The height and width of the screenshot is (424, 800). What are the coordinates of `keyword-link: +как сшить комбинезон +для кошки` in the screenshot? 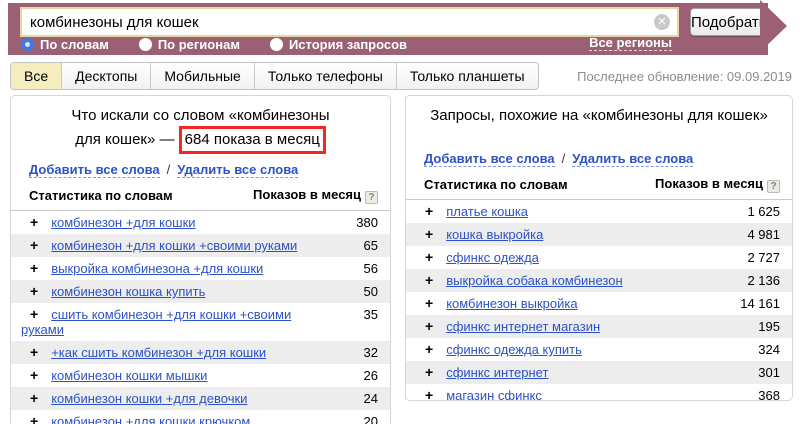 It's located at (159, 352).